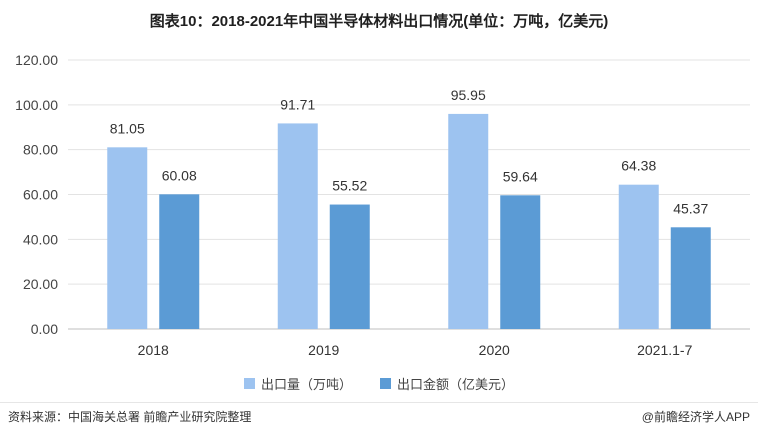 The height and width of the screenshot is (437, 758). Describe the element at coordinates (638, 166) in the screenshot. I see `data-label: 64.38` at that location.